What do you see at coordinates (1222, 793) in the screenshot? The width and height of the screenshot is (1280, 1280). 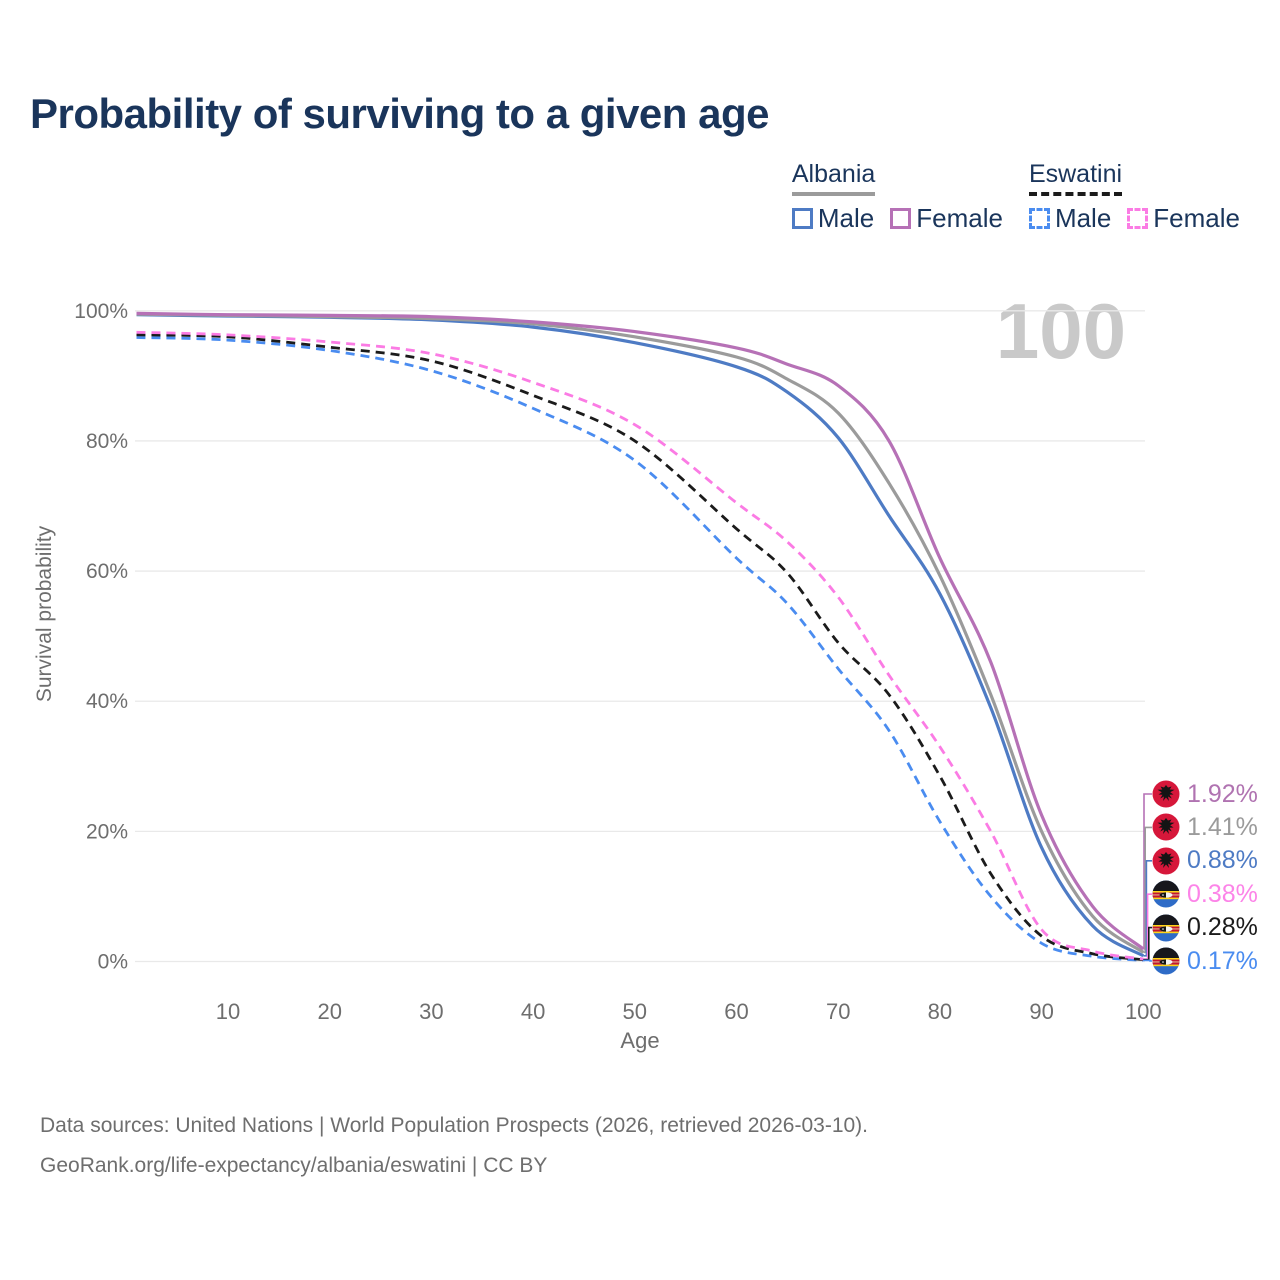 I see `end-label-value: 1.92%` at bounding box center [1222, 793].